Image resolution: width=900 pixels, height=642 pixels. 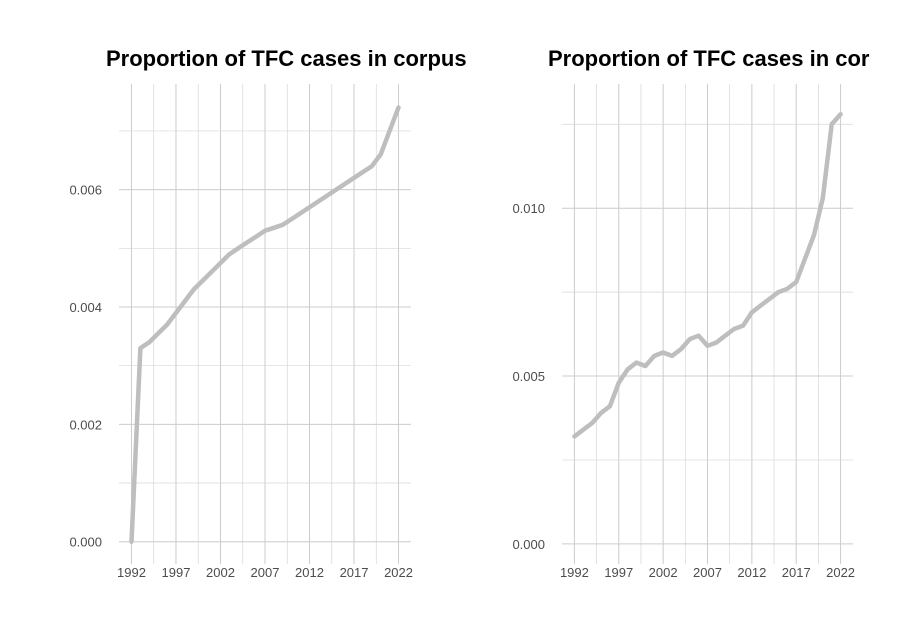 What do you see at coordinates (709, 58) in the screenshot?
I see `chart-title: Proportion of TFC cases in cor` at bounding box center [709, 58].